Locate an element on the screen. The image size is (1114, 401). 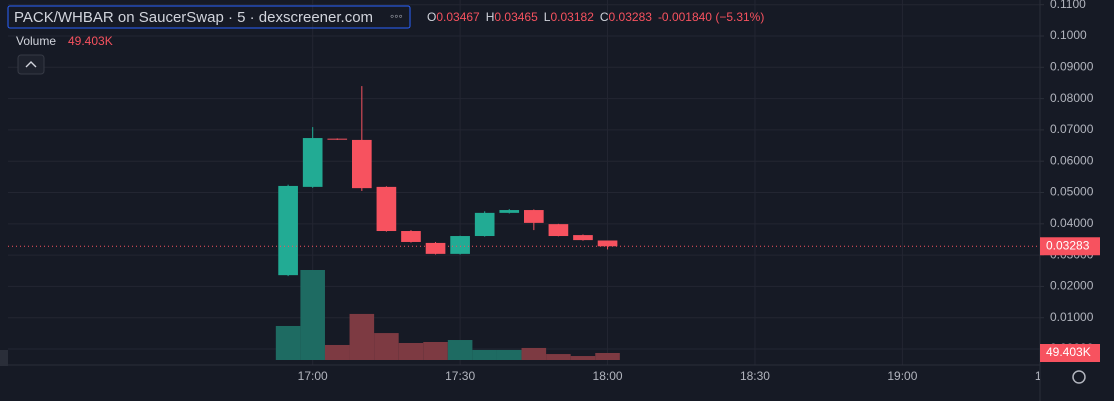
title-box is located at coordinates (209, 17).